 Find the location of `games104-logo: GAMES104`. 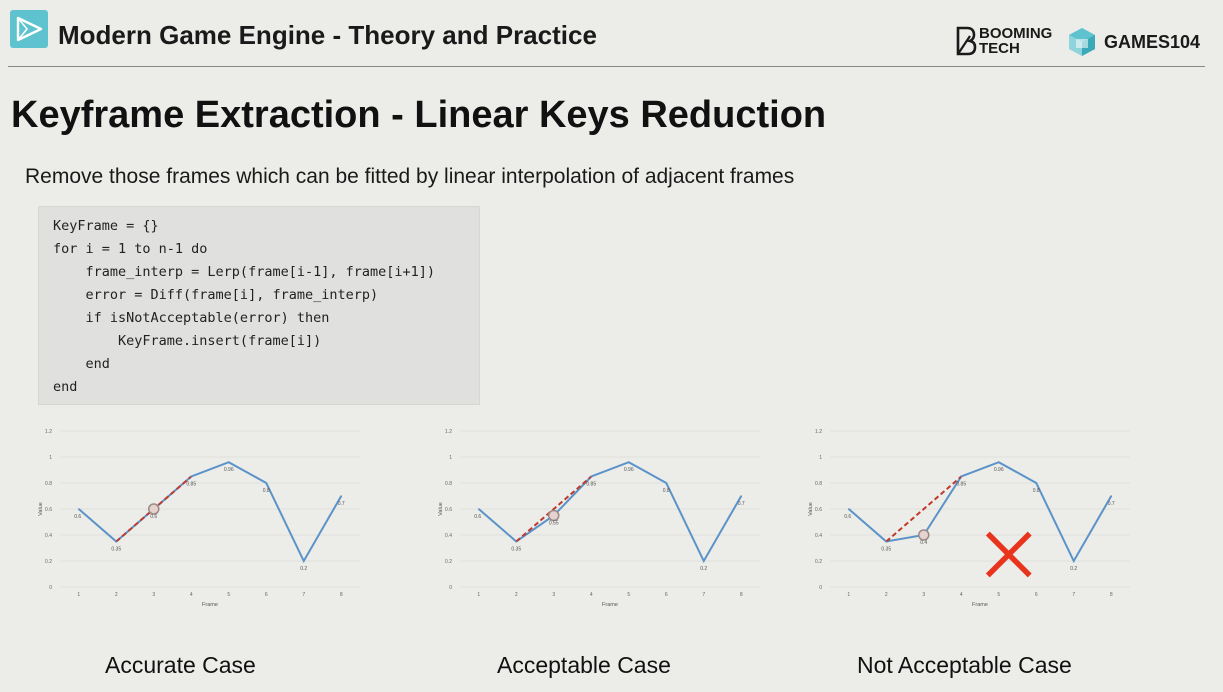

games104-logo: GAMES104 is located at coordinates (1133, 44).